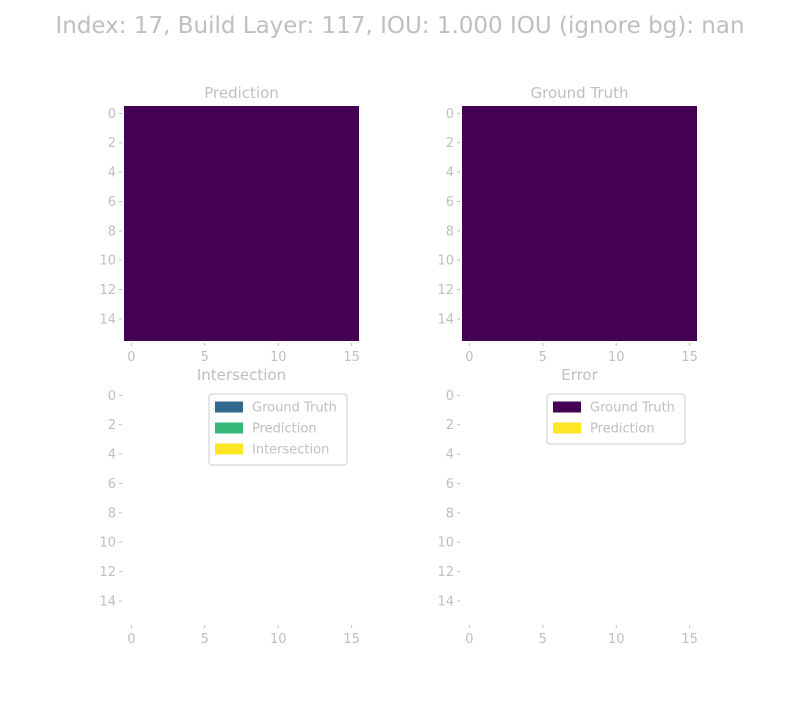  Describe the element at coordinates (579, 375) in the screenshot. I see `subplot-title: Error` at that location.